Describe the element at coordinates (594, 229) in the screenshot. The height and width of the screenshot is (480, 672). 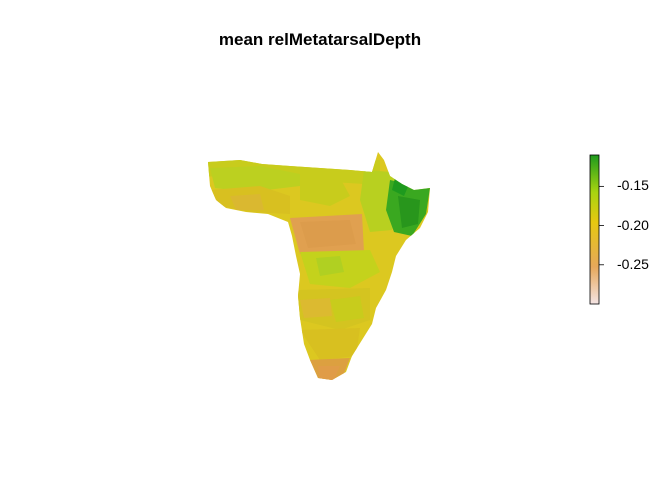
I see `legend-colorbar` at that location.